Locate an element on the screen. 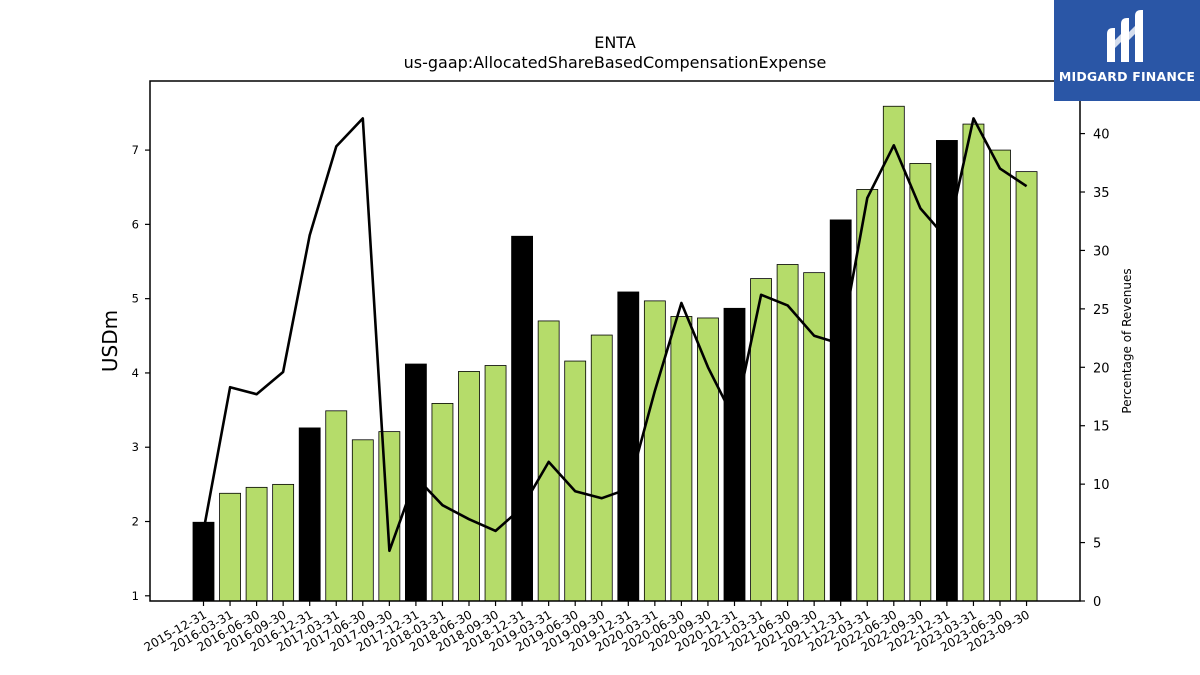 The height and width of the screenshot is (675, 1200). y2-tick-label: 5 is located at coordinates (1097, 544).